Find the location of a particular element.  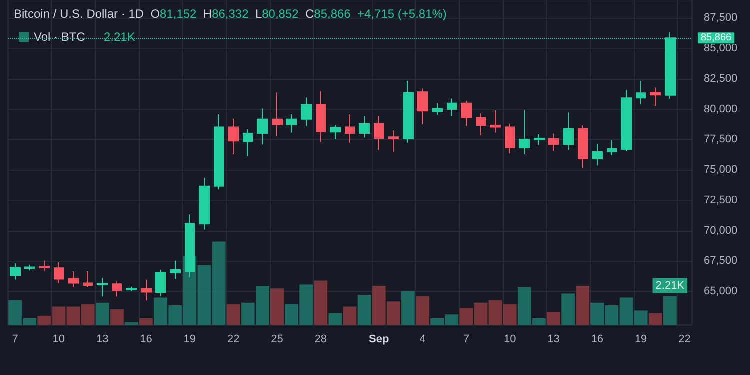

y-tick-label: 67,500 is located at coordinates (721, 261).